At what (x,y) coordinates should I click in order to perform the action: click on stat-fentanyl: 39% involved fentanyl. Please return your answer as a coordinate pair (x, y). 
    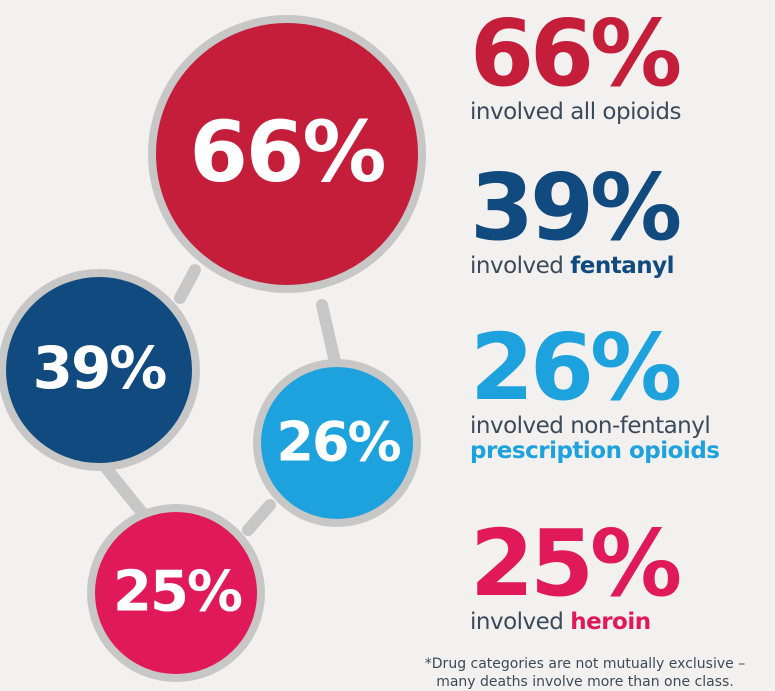
    Looking at the image, I should click on (576, 216).